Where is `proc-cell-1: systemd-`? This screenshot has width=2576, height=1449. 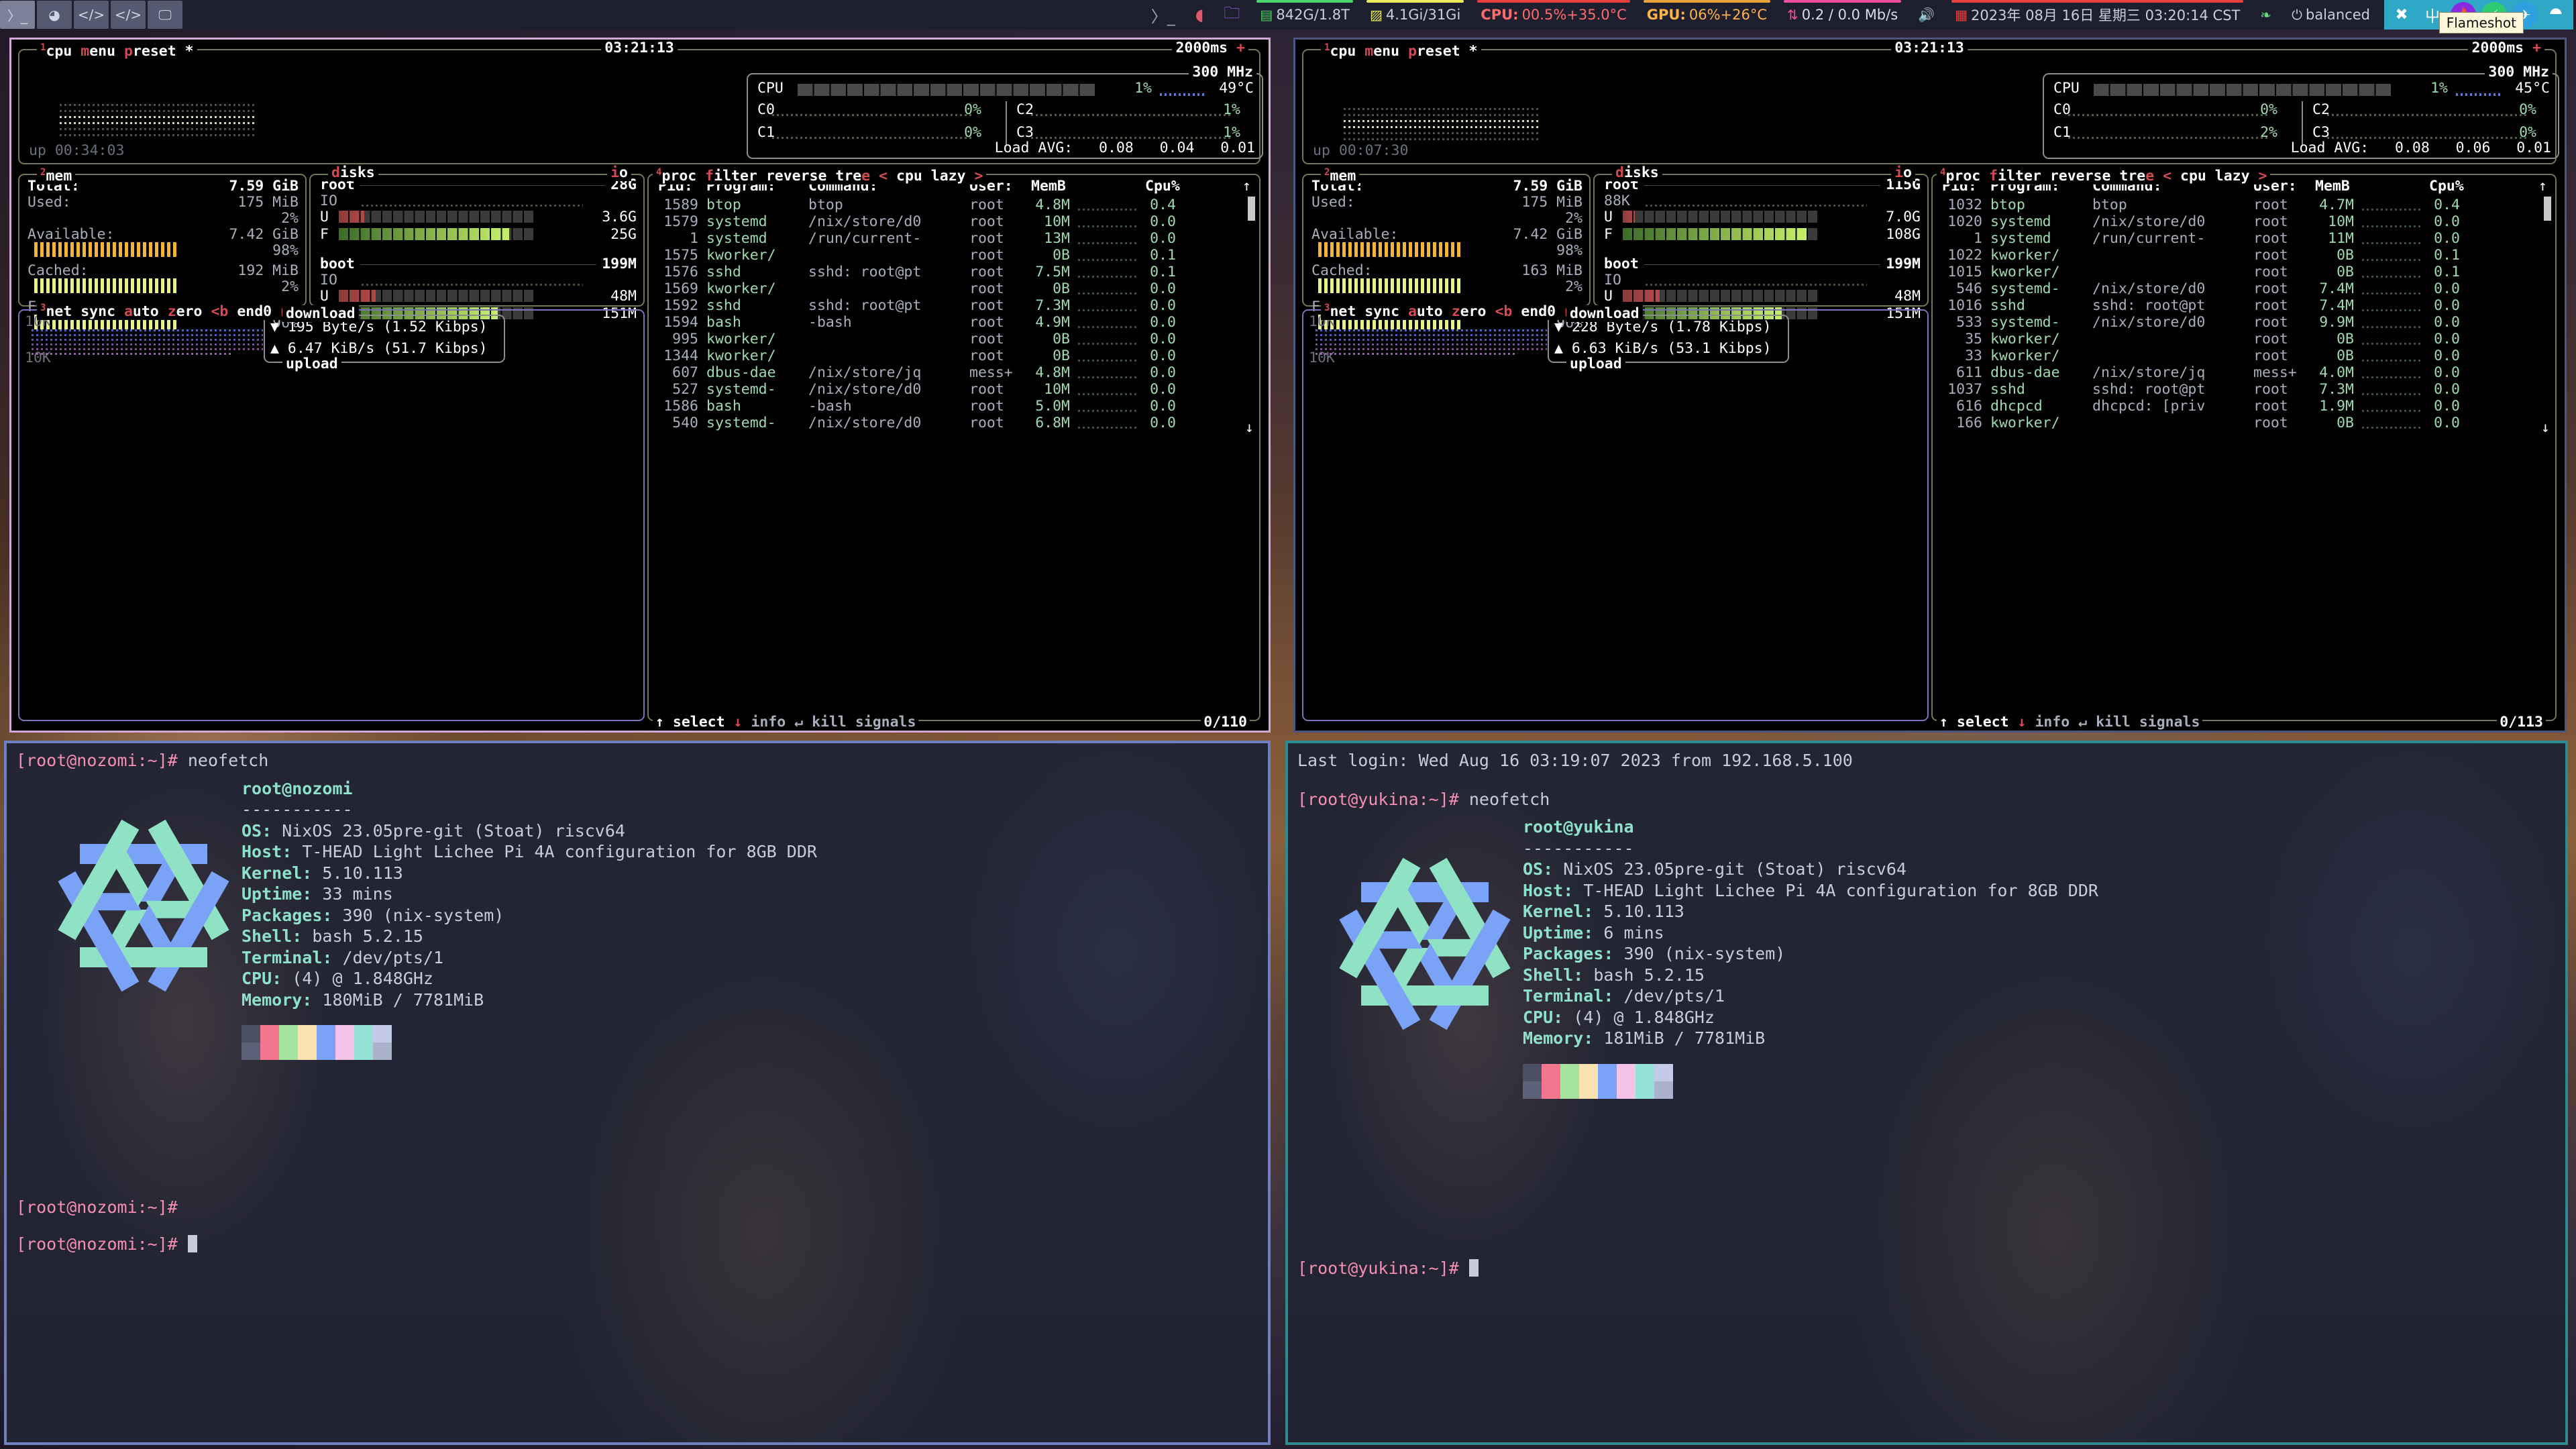 proc-cell-1: systemd- is located at coordinates (2025, 288).